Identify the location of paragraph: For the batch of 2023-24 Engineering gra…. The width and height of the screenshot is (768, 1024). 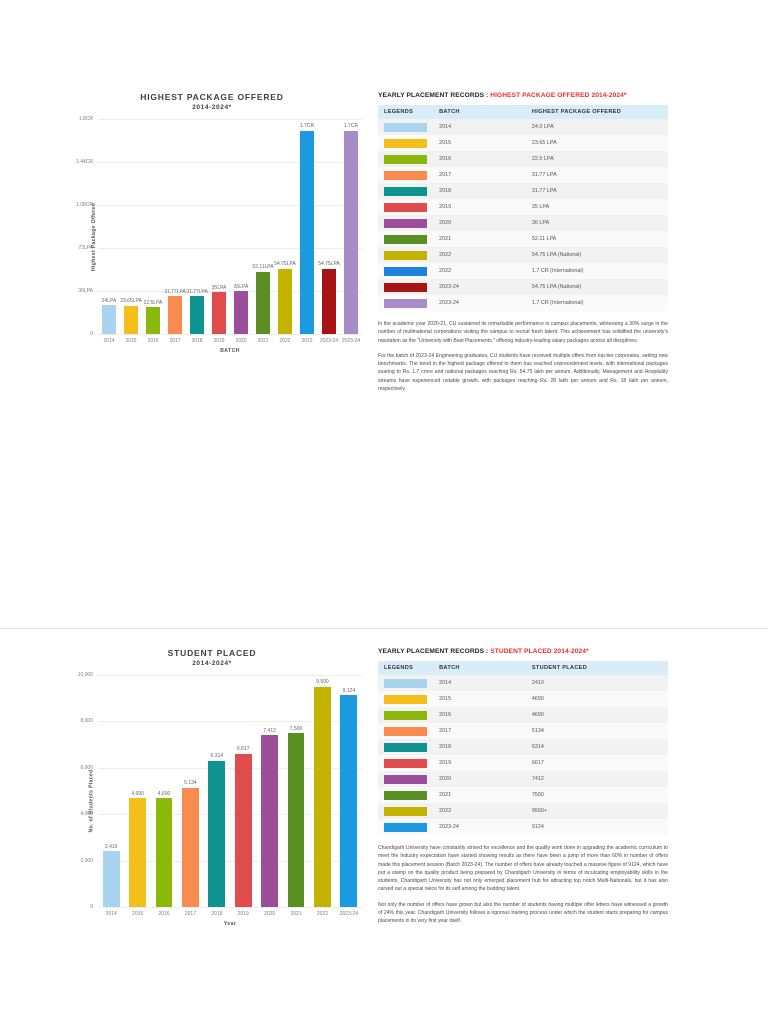
(523, 372).